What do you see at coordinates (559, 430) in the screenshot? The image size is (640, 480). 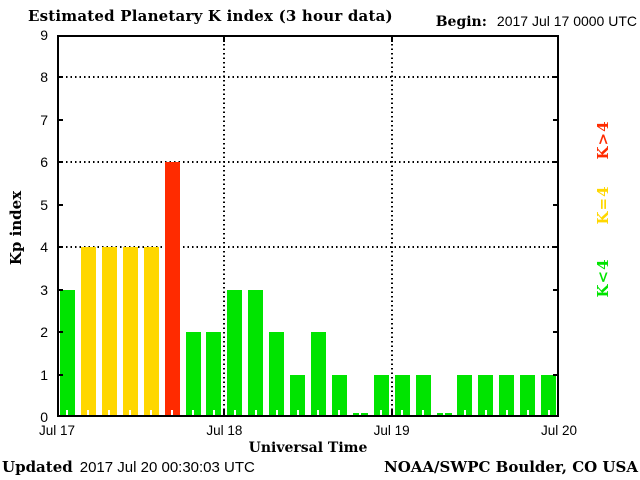 I see `x-tick-label: Jul 20` at bounding box center [559, 430].